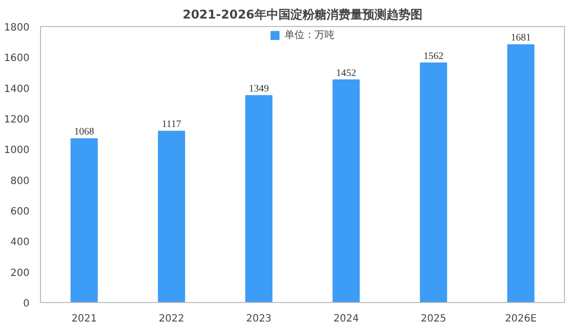 The width and height of the screenshot is (576, 327). Describe the element at coordinates (20, 212) in the screenshot. I see `y-tick-label: 600` at that location.